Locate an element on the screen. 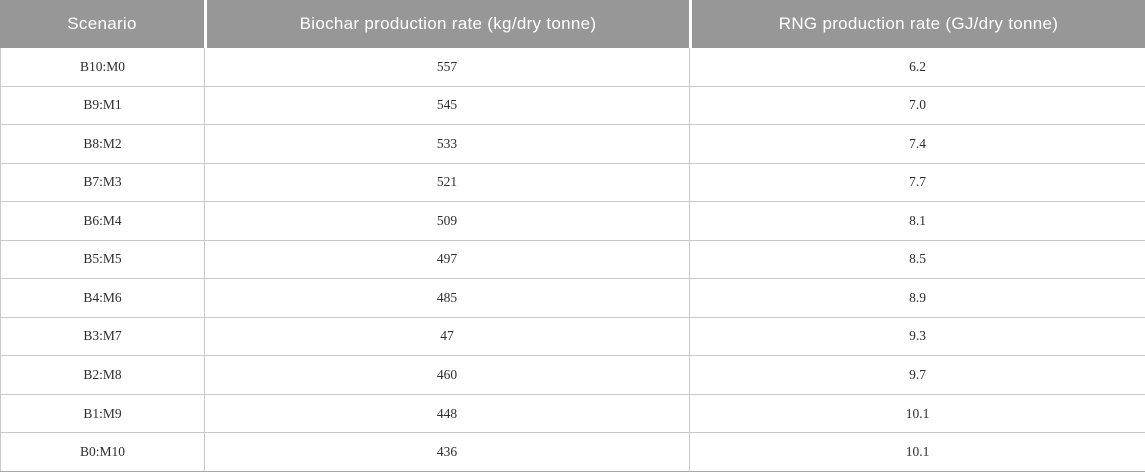 Image resolution: width=1145 pixels, height=472 pixels. table-row: B0:M10 436 10.1 is located at coordinates (572, 452).